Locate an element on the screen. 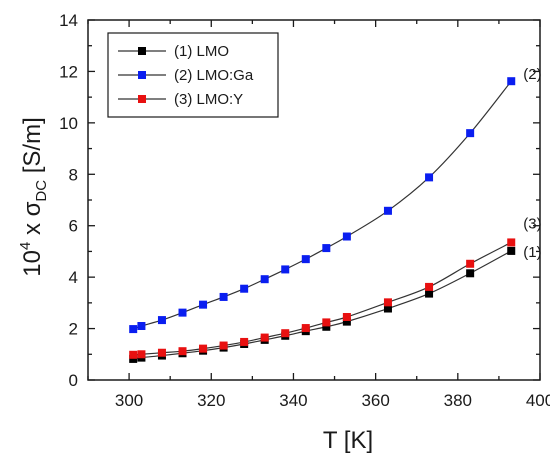  y-axis-title-middle: x σ is located at coordinates (32, 221).